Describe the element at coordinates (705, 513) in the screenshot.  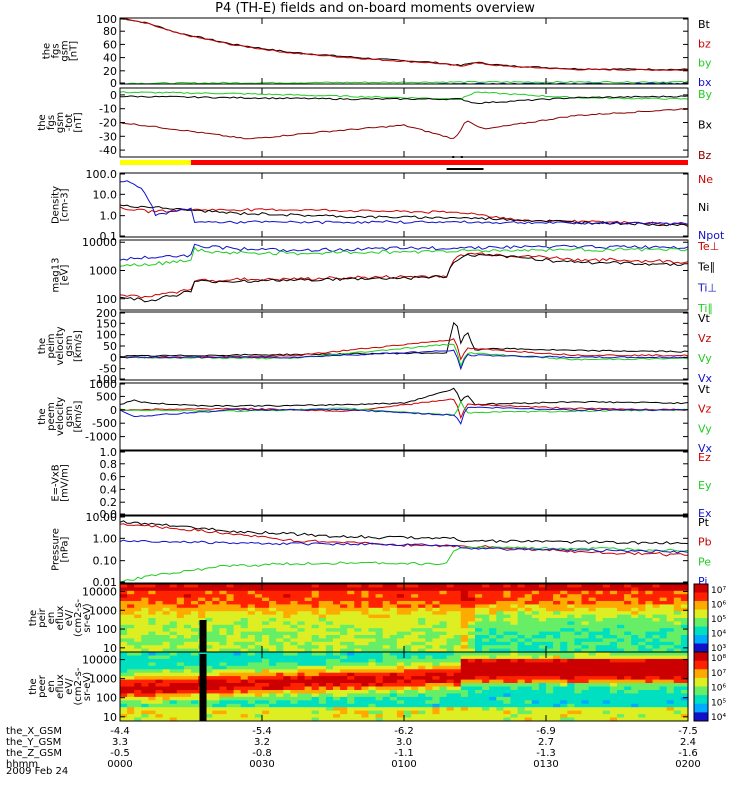
I see `legend-Ex: Ex` at that location.